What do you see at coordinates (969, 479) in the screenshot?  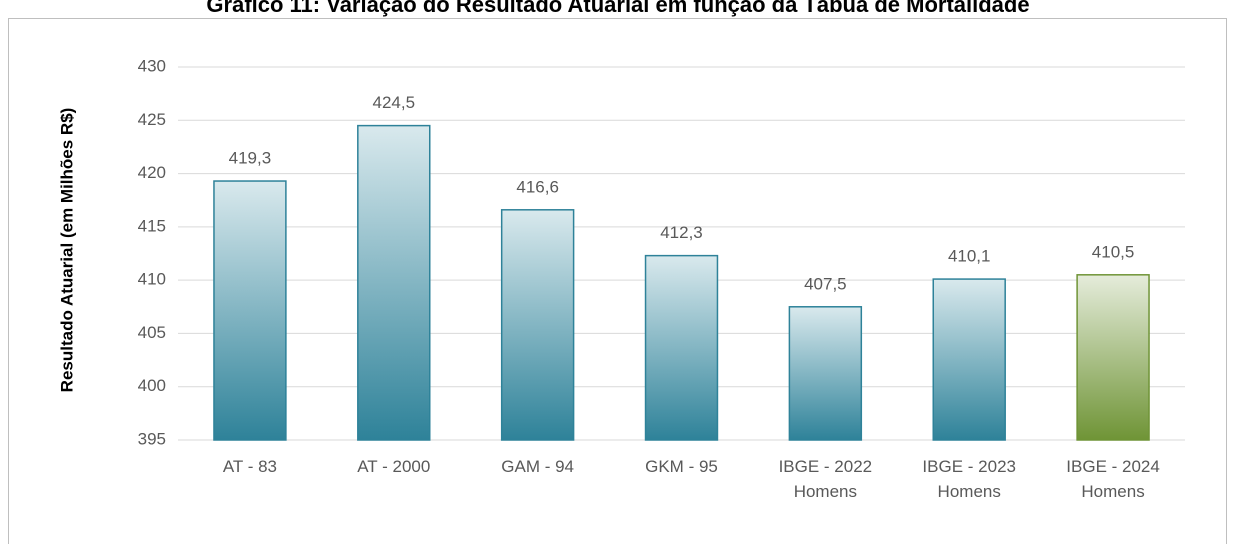 I see `x-tick-label: IBGE - 2023 Homens` at bounding box center [969, 479].